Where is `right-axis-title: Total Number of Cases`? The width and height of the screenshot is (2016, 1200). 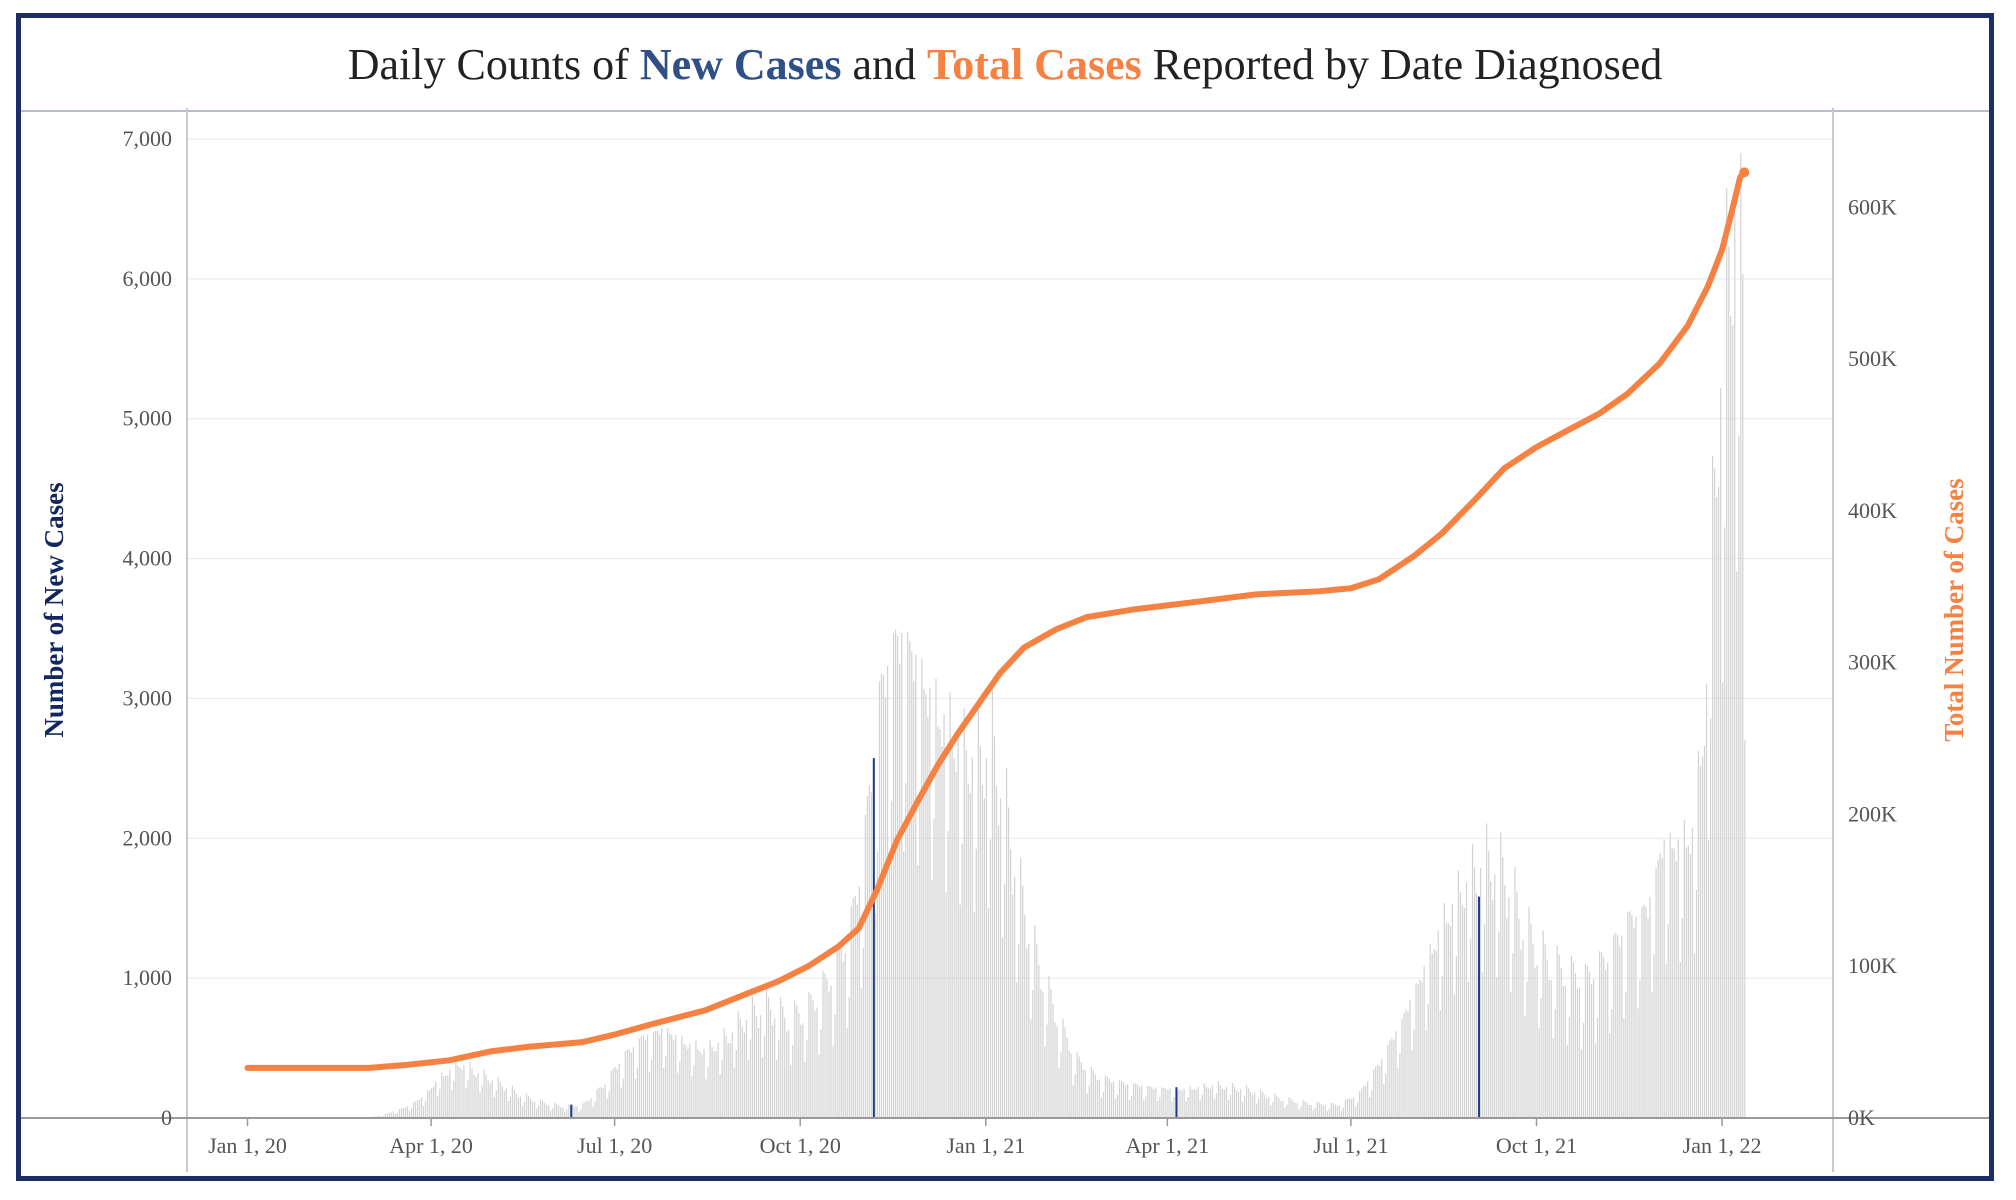
right-axis-title: Total Number of Cases is located at coordinates (1954, 609).